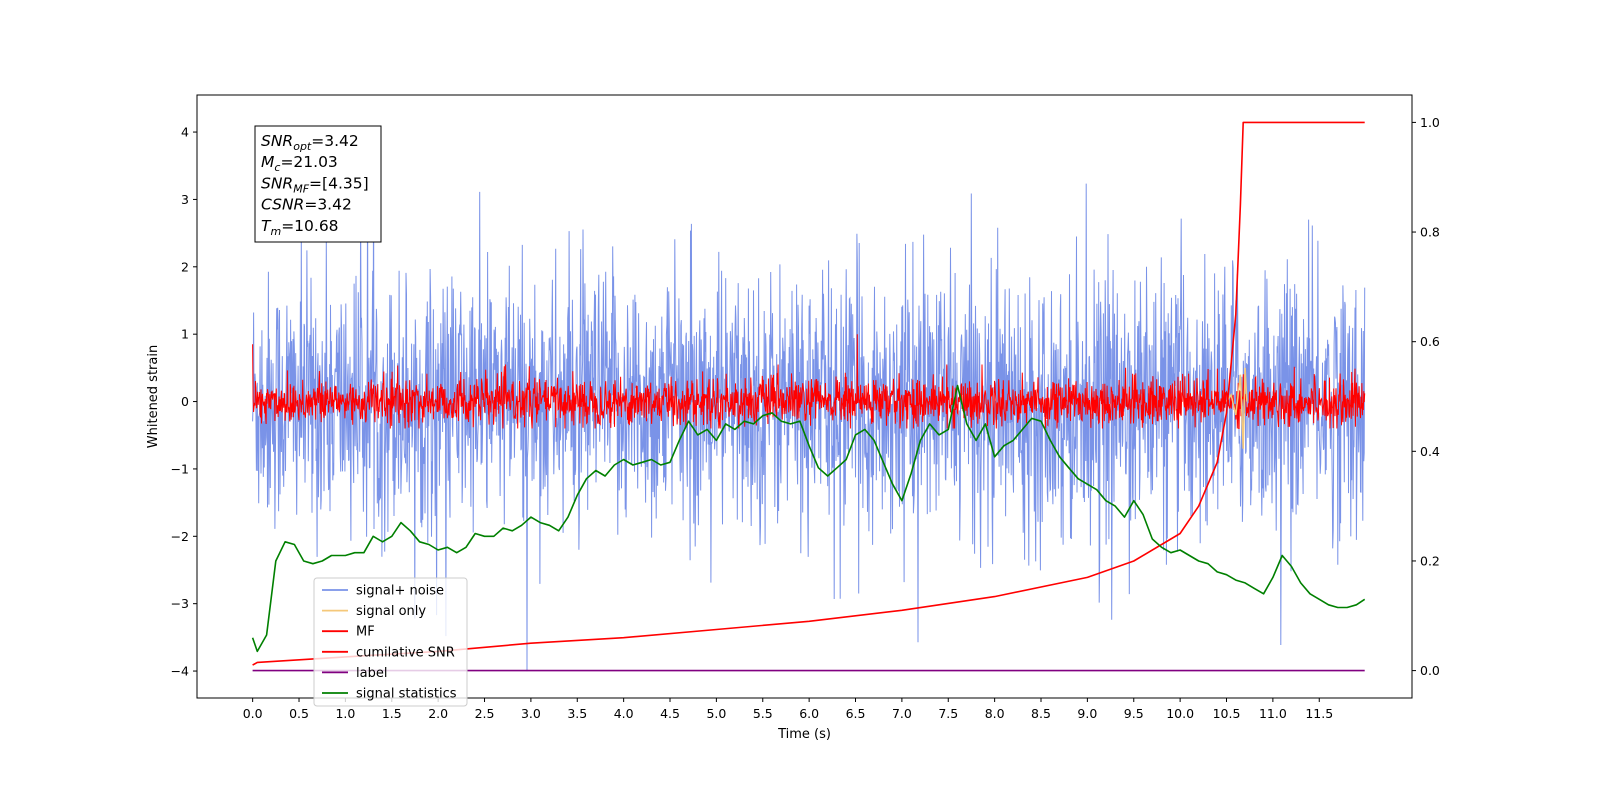 The width and height of the screenshot is (1600, 800). I want to click on info-box-line: SNRopt=3.42, so click(310, 142).